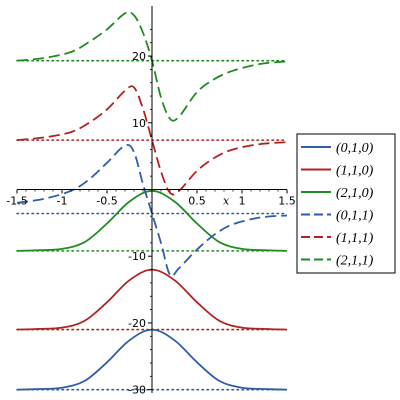 The image size is (400, 400). Describe the element at coordinates (151, 198) in the screenshot. I see `x-ticks: -1.5 -1 -0.5 0.5 1 1.5` at that location.